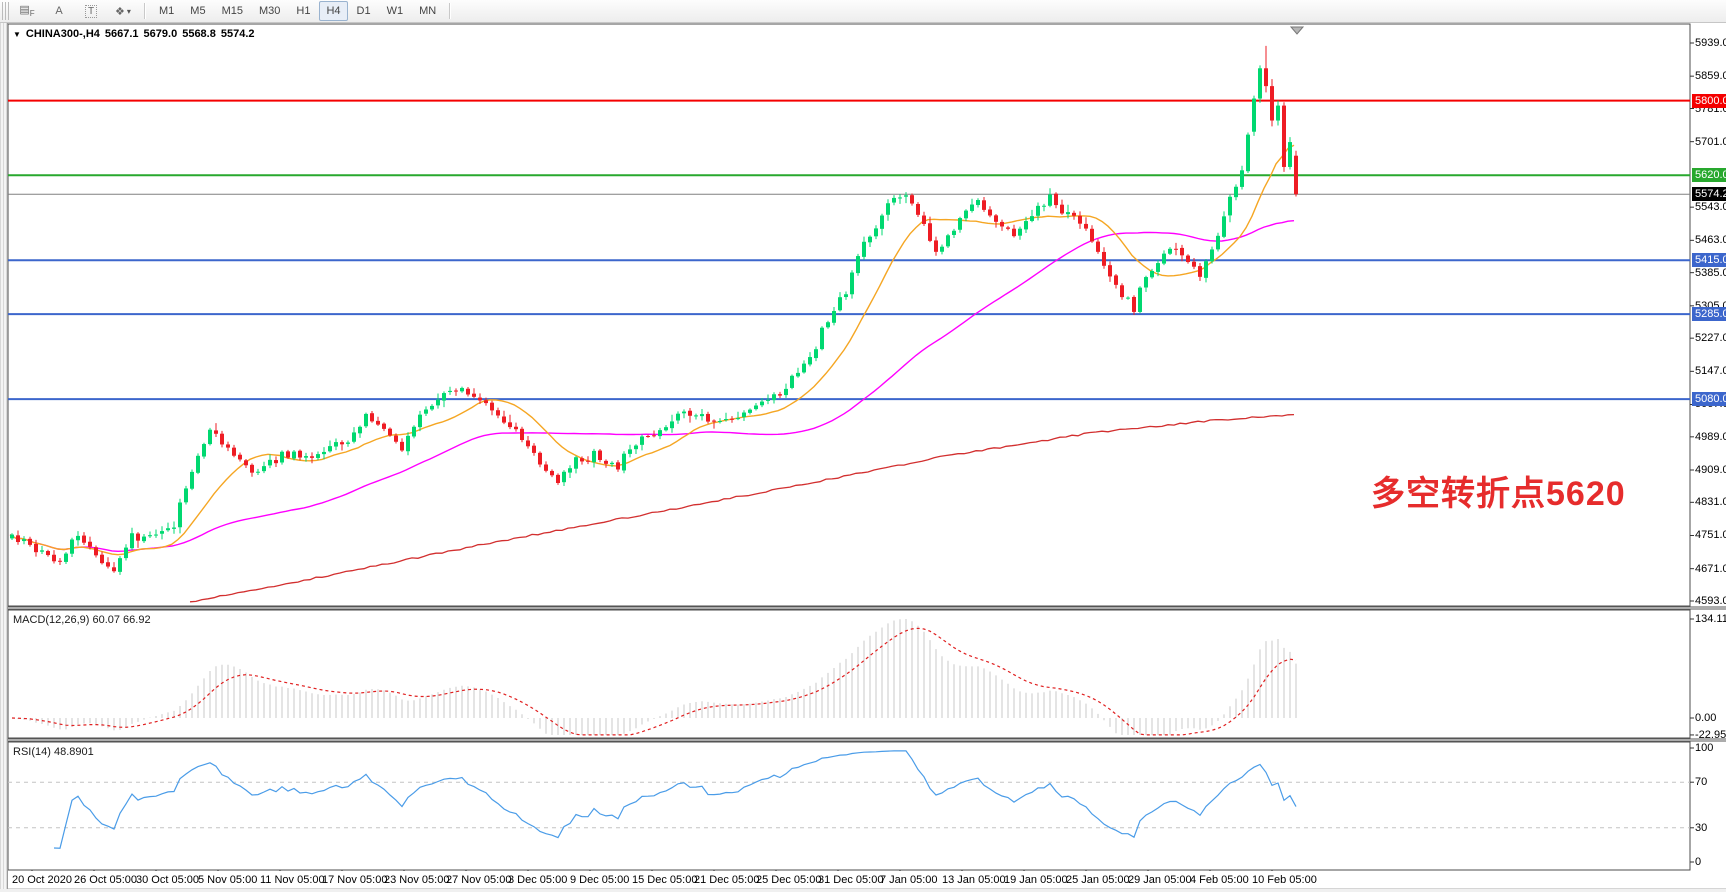  I want to click on date-label-14: 7 Jan 05:00, so click(909, 880).